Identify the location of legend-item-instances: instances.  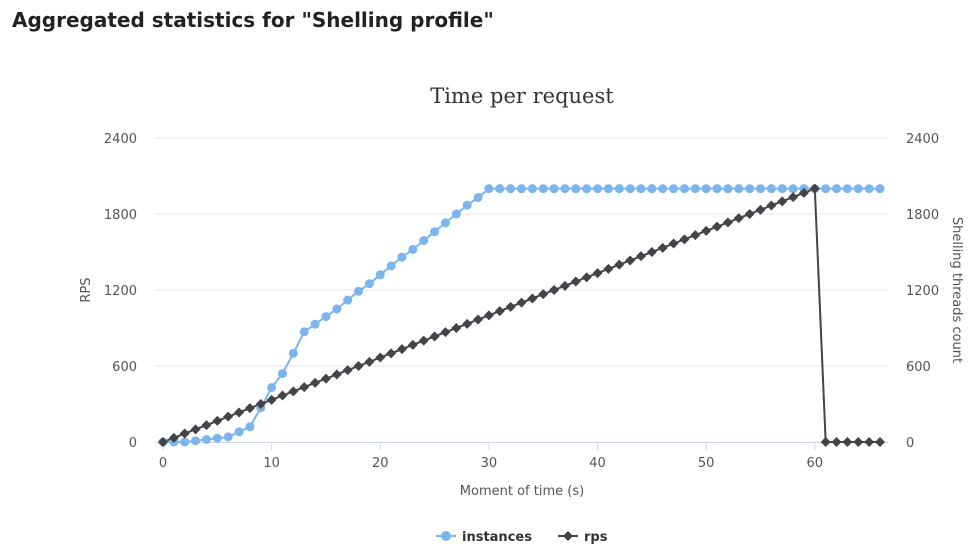
(484, 537).